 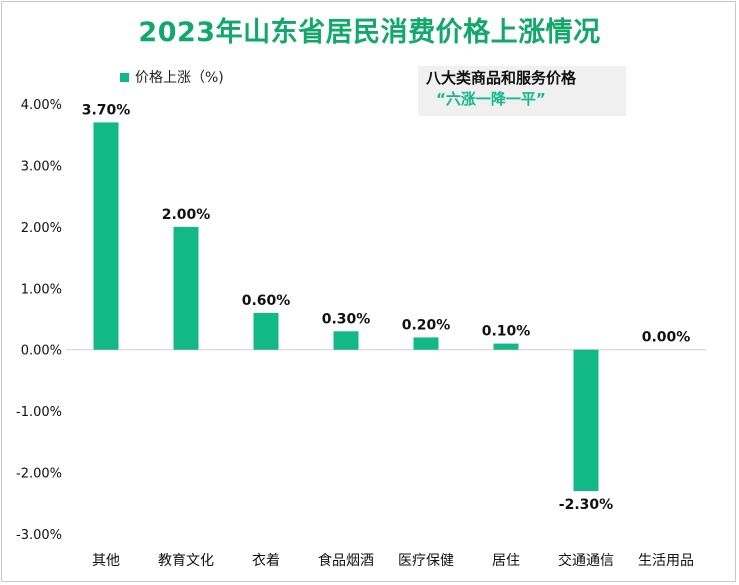 What do you see at coordinates (41, 289) in the screenshot?
I see `y-tick-label: 1.00%` at bounding box center [41, 289].